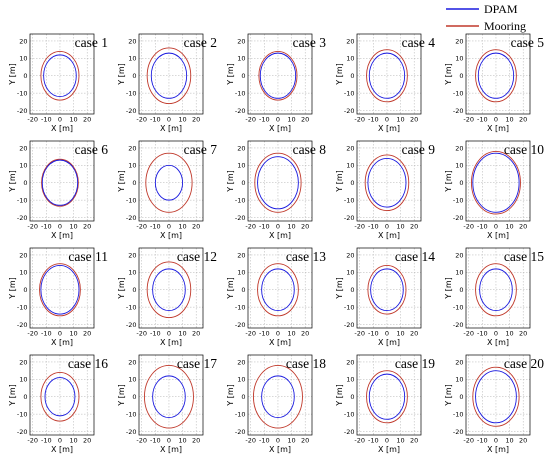 The height and width of the screenshot is (457, 550). I want to click on panel-title: case 12, so click(197, 256).